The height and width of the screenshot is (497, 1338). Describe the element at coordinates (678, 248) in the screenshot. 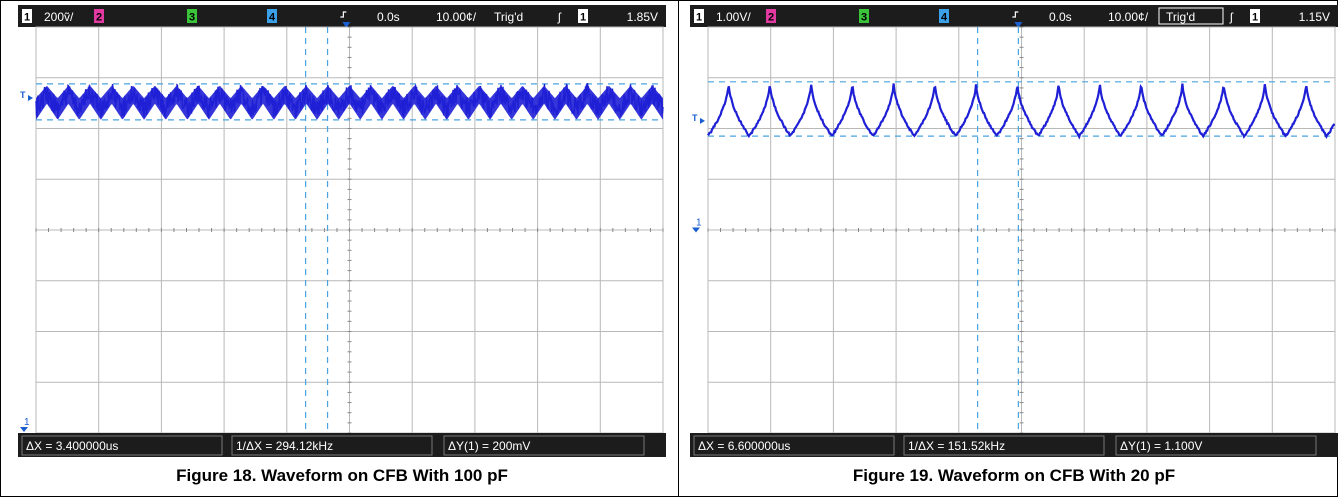

I see `figure-divider` at that location.